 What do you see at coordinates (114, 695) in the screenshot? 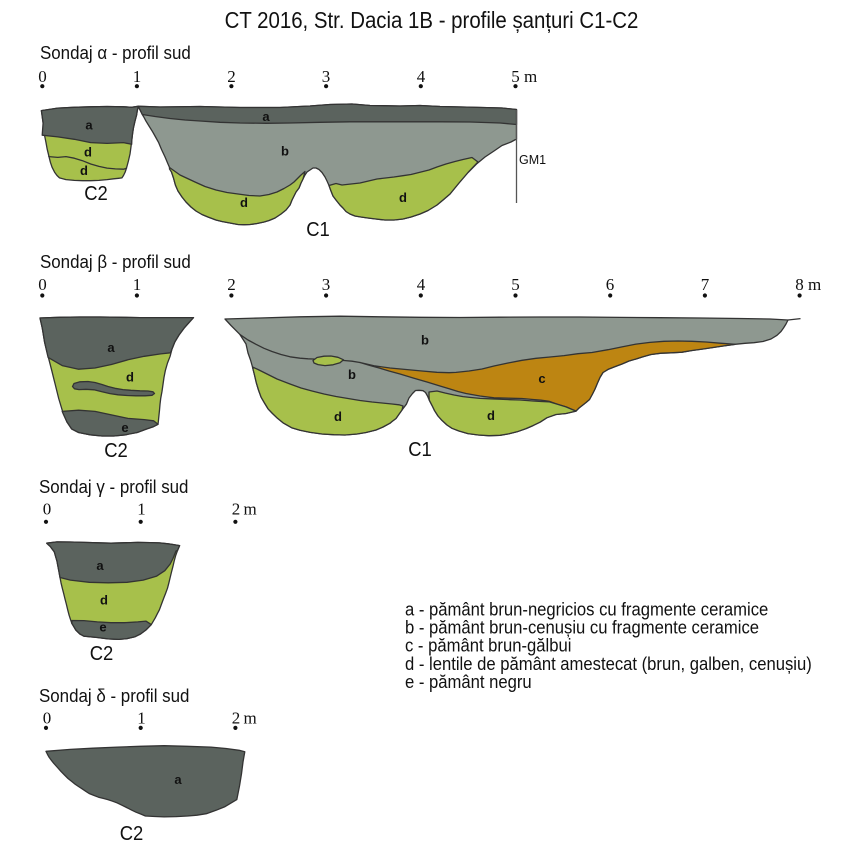
I see `svg-text: Sondaj δ - profil sud` at bounding box center [114, 695].